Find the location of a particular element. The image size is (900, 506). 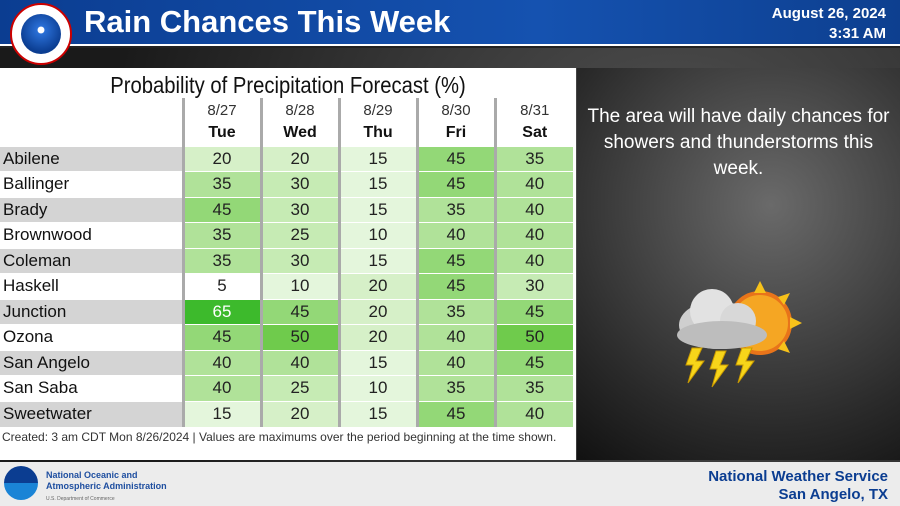

table-row: Brady 45 30 15 35 40 is located at coordinates (286, 209).